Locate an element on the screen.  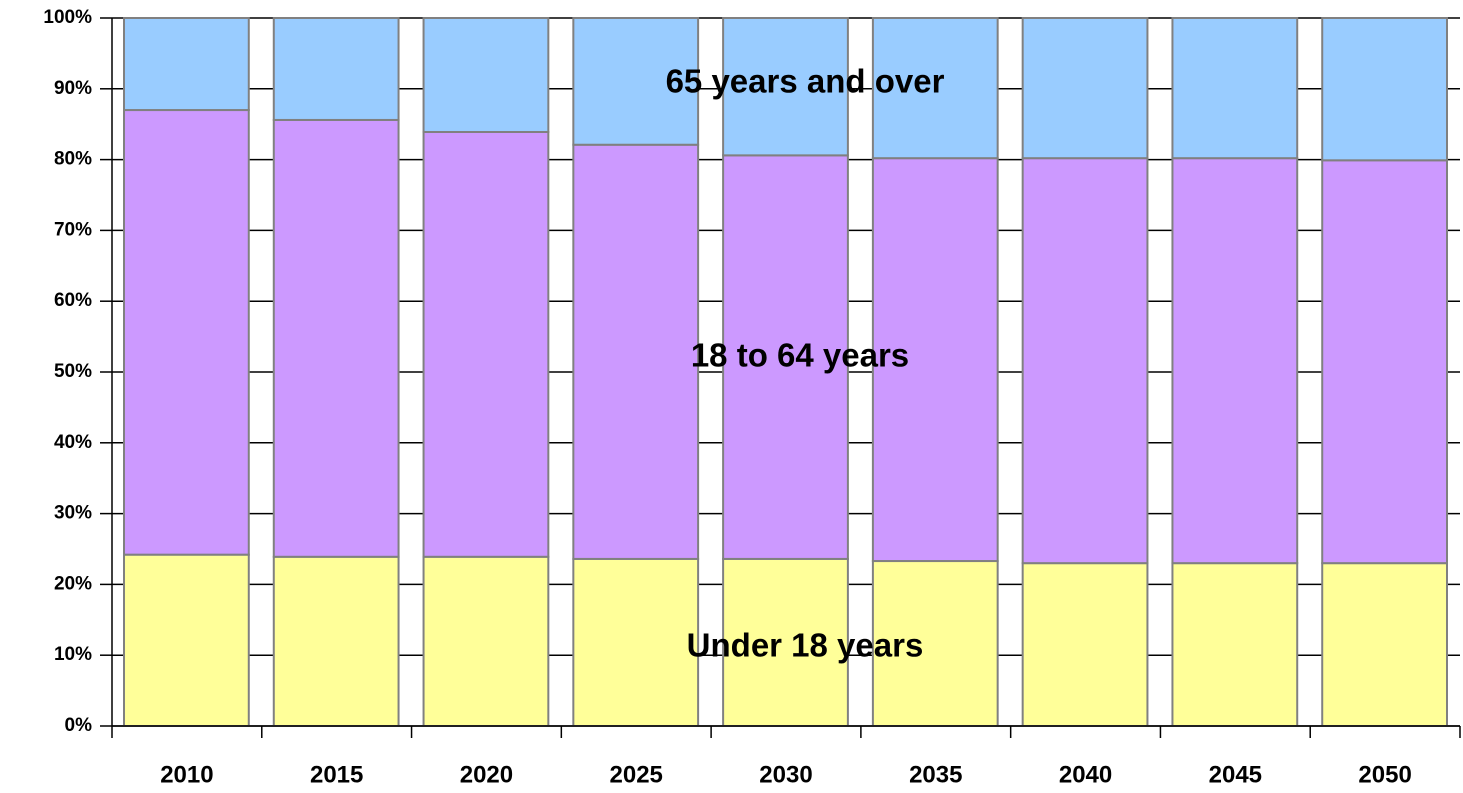
series-label: Under 18 years is located at coordinates (805, 645).